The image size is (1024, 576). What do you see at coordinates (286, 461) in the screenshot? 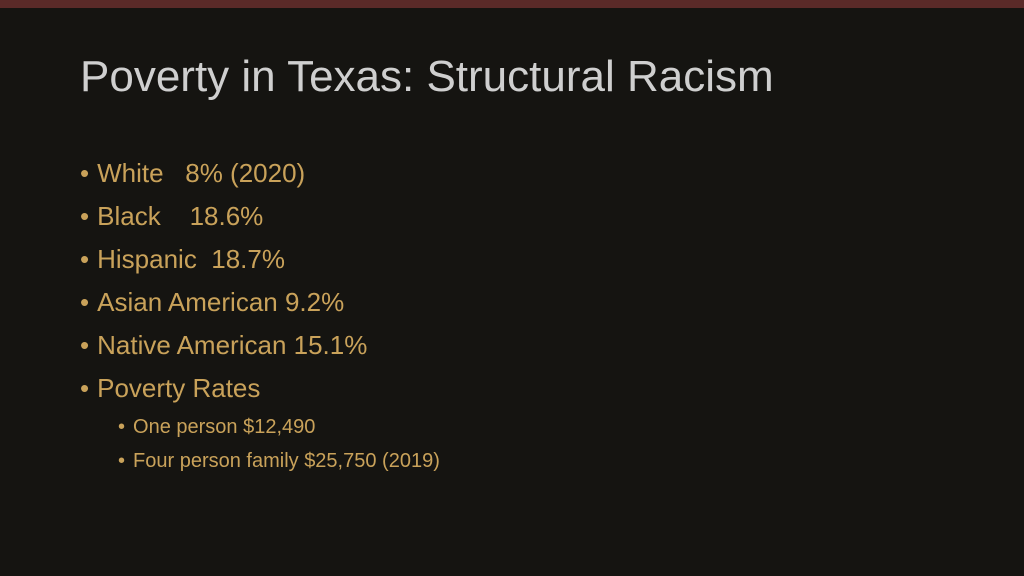
I see `bullet-text: Four person family $25,750 (2019)` at bounding box center [286, 461].